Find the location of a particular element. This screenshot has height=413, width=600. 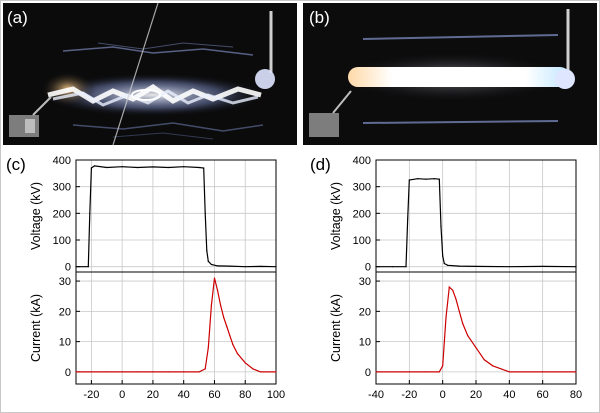

panel-label-b: (b) is located at coordinates (319, 17).